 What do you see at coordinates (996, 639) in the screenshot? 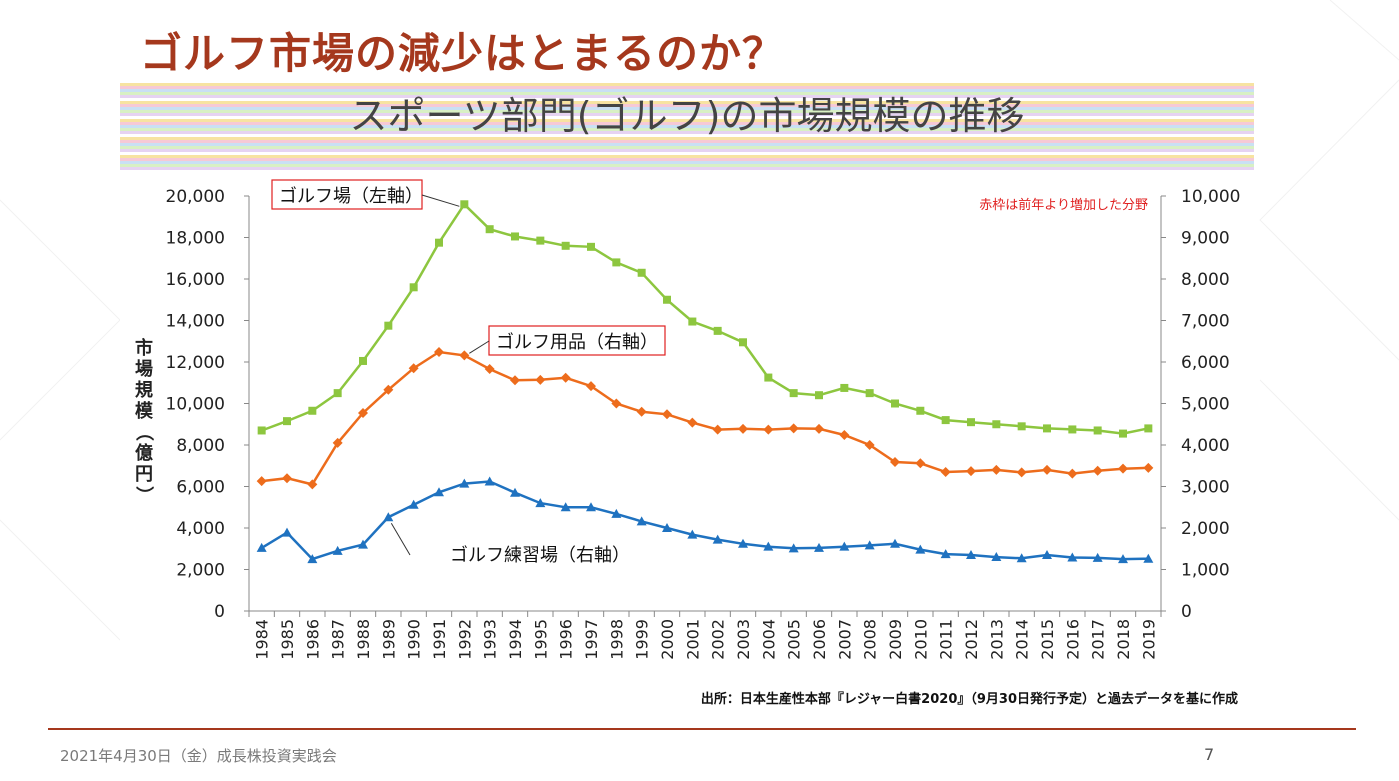
I see `x-tick-label: 2013` at bounding box center [996, 639].